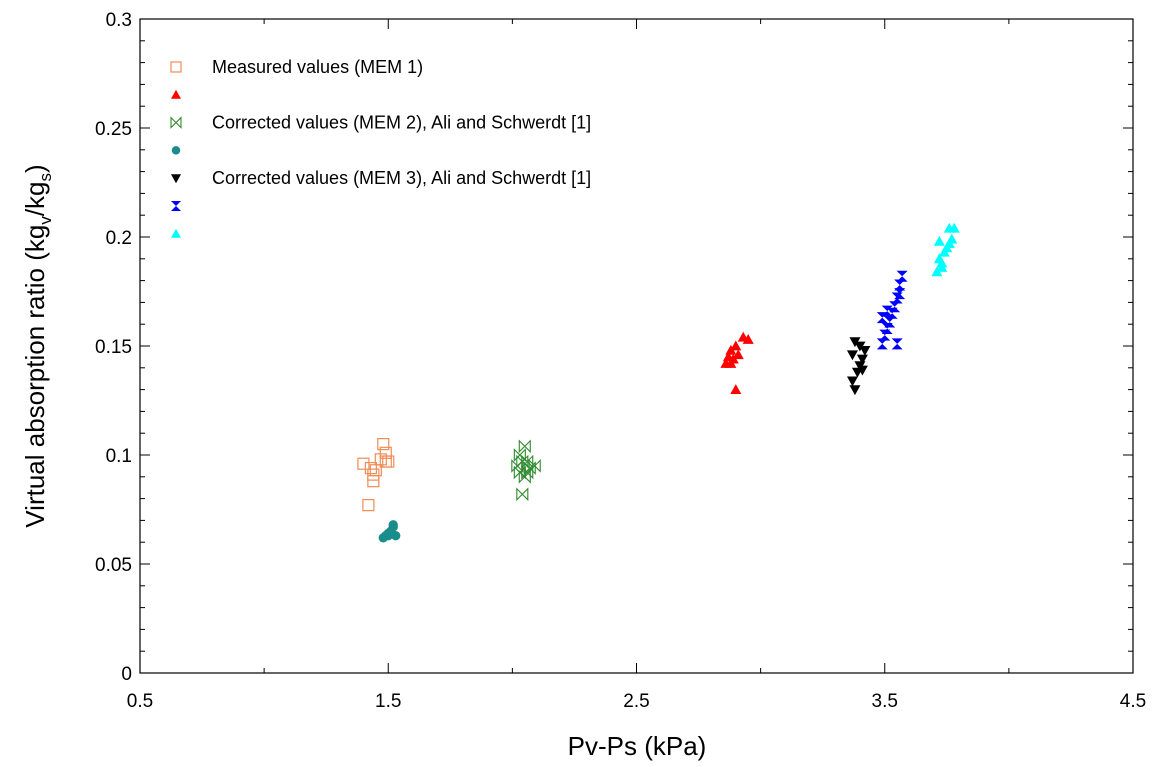  What do you see at coordinates (317, 67) in the screenshot?
I see `legend-label: Measured values (MEM 1)` at bounding box center [317, 67].